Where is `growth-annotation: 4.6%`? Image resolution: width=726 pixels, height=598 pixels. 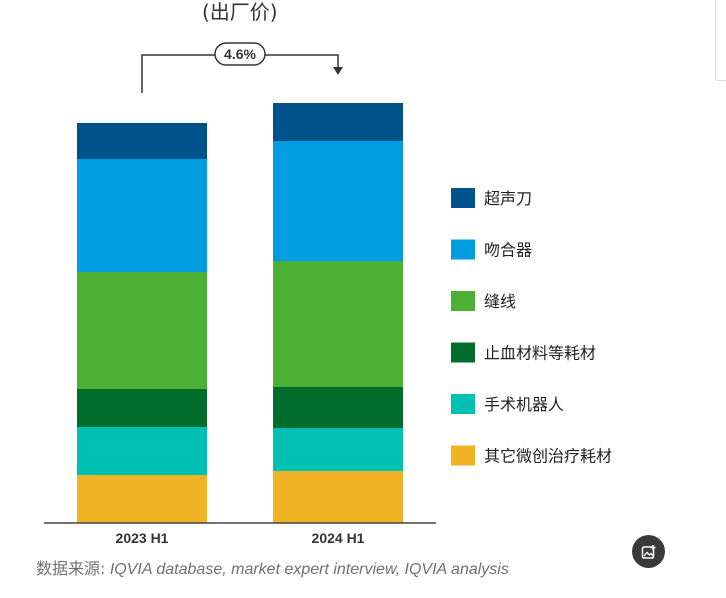
growth-annotation: 4.6% is located at coordinates (242, 67).